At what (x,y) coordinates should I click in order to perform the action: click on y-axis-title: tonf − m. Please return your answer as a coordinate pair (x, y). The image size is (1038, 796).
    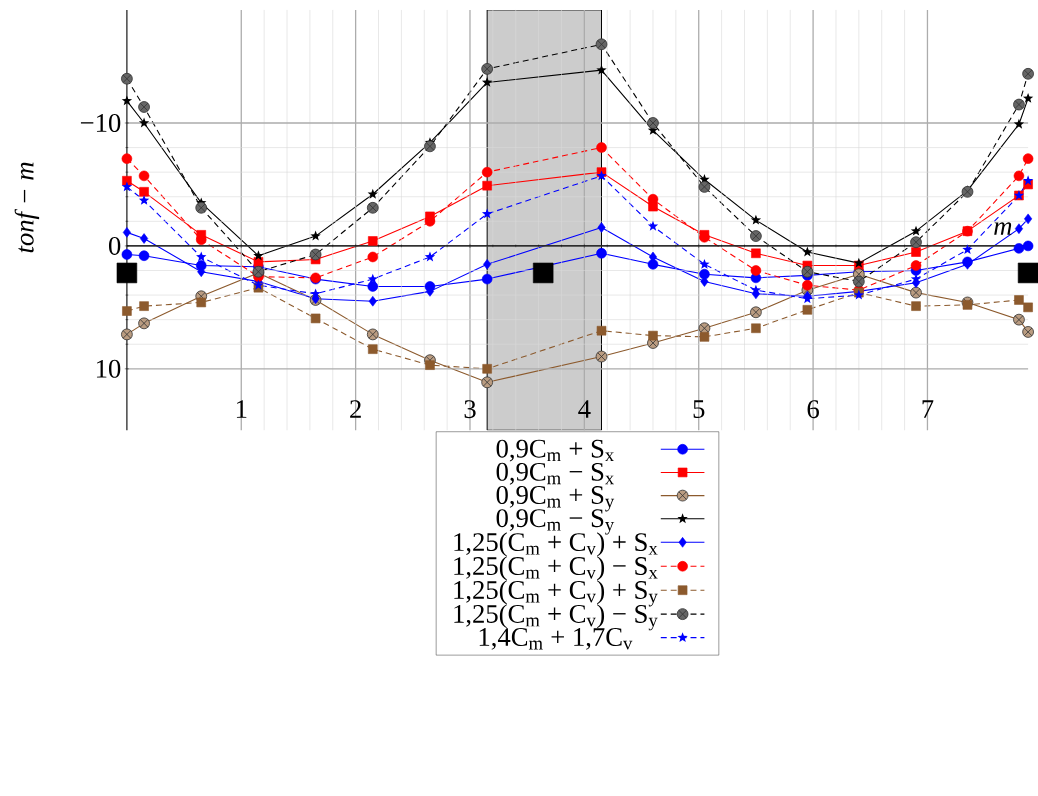
    Looking at the image, I should click on (27, 207).